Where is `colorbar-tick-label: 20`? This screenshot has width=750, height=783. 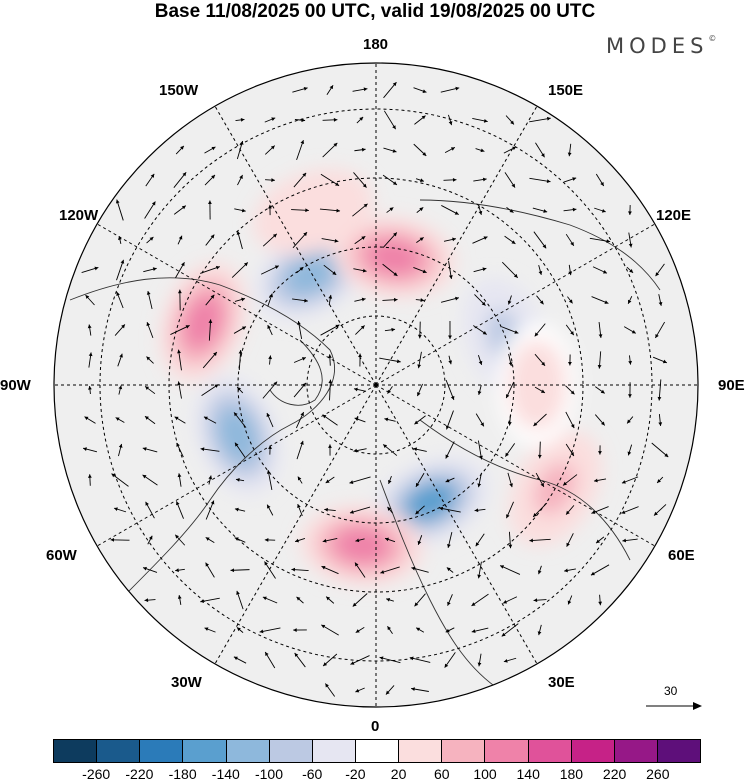 colorbar-tick-label: 20 is located at coordinates (398, 774).